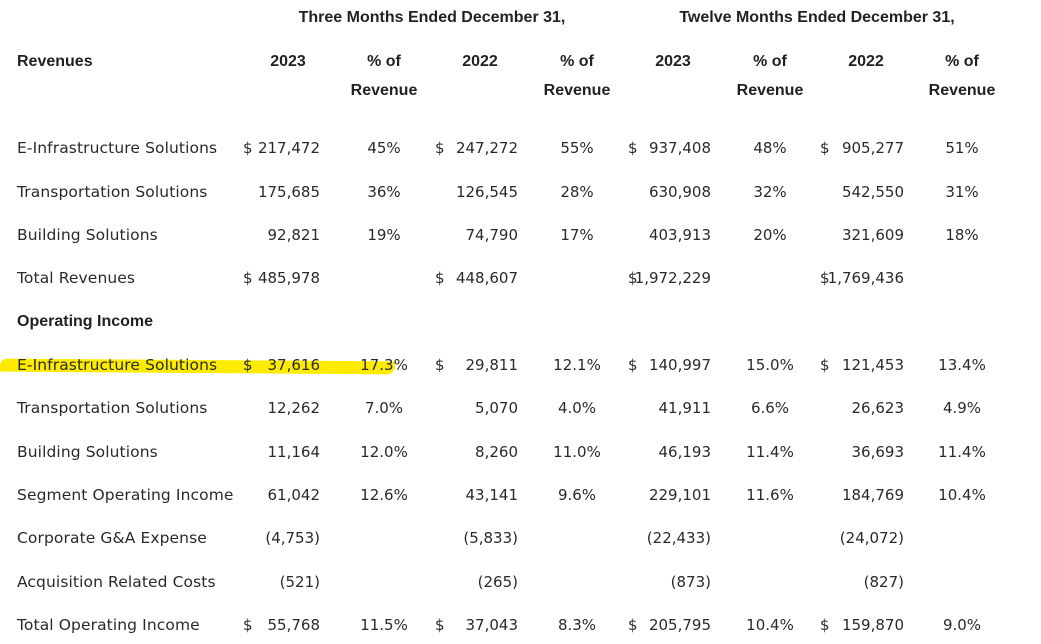 This screenshot has width=1041, height=644. I want to click on amount-cell: 542,550, so click(872, 192).